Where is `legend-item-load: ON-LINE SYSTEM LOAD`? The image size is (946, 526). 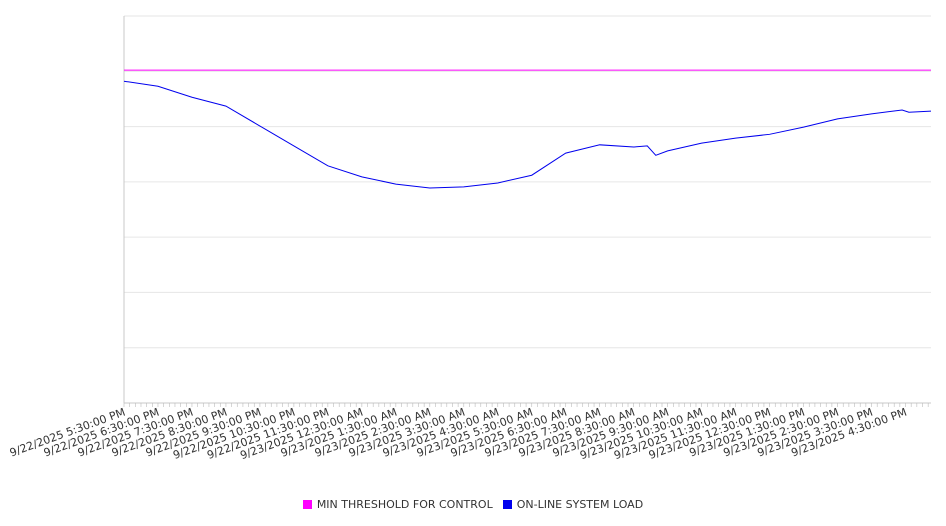
legend-item-load: ON-LINE SYSTEM LOAD is located at coordinates (573, 504).